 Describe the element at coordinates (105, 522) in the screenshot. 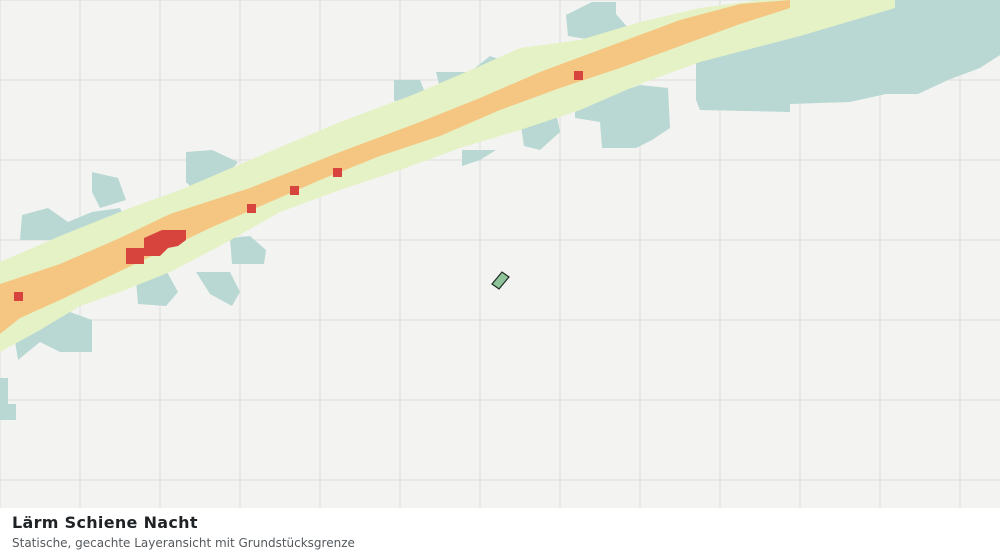

I see `layer-title: Lärm Schiene Nacht` at that location.